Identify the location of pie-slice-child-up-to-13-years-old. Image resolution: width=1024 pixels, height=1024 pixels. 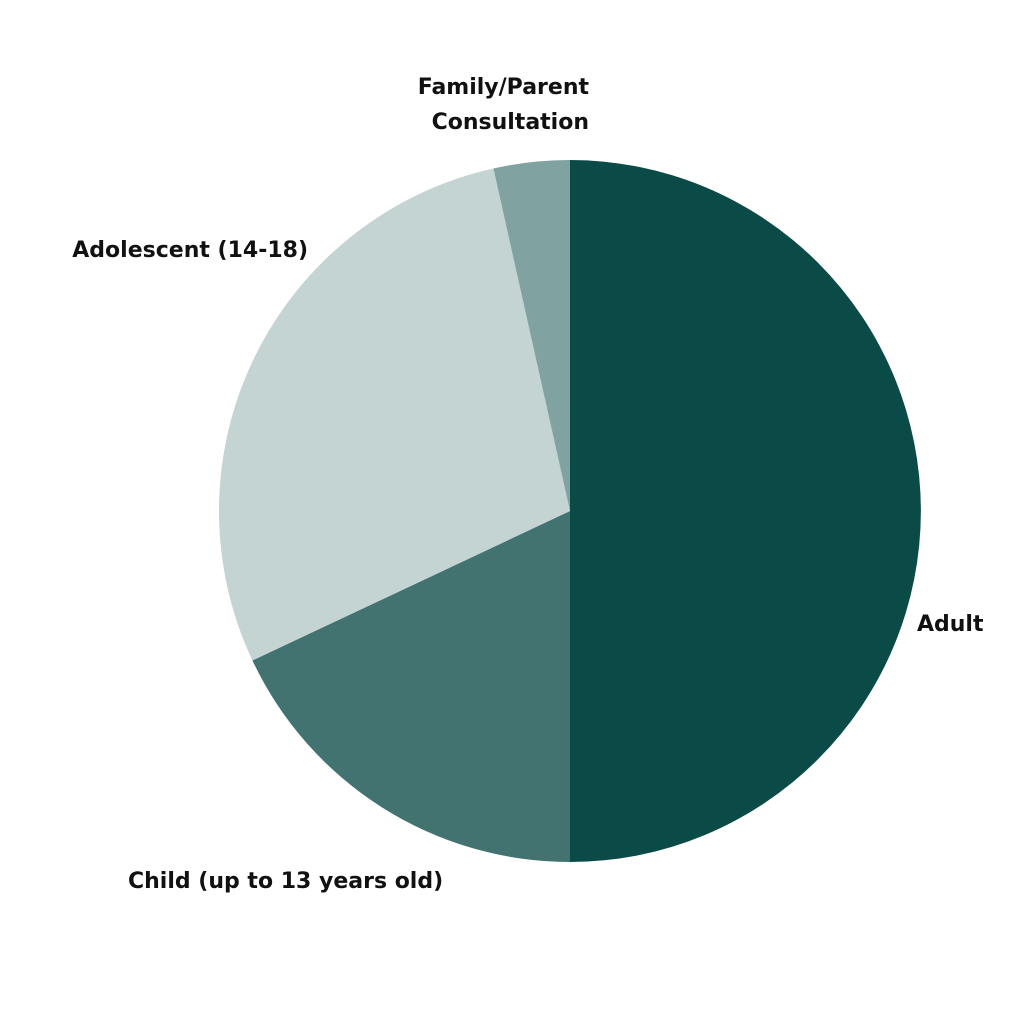
(411, 686).